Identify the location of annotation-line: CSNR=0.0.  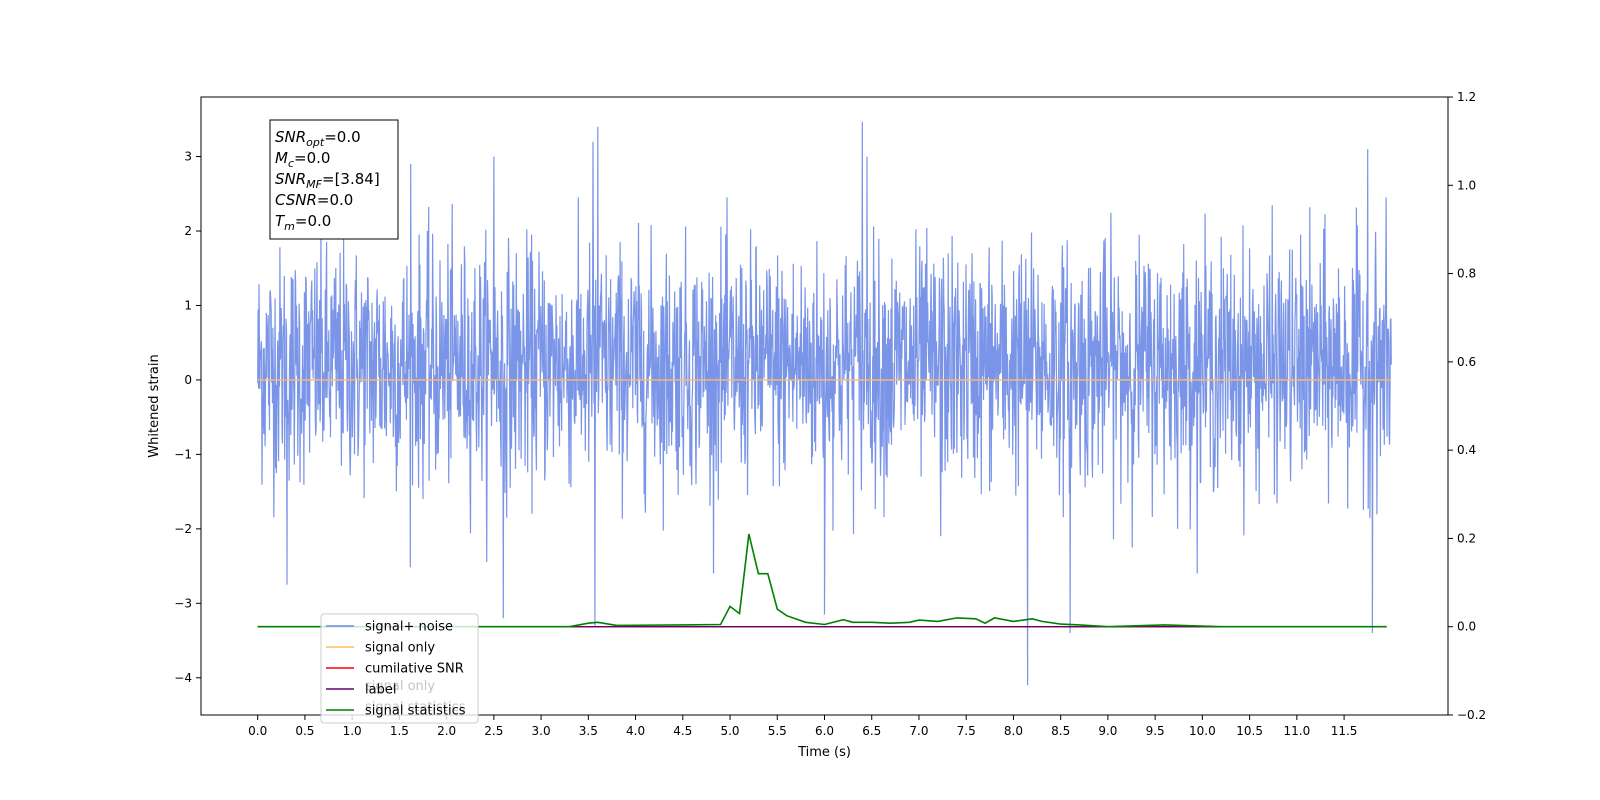
(314, 200).